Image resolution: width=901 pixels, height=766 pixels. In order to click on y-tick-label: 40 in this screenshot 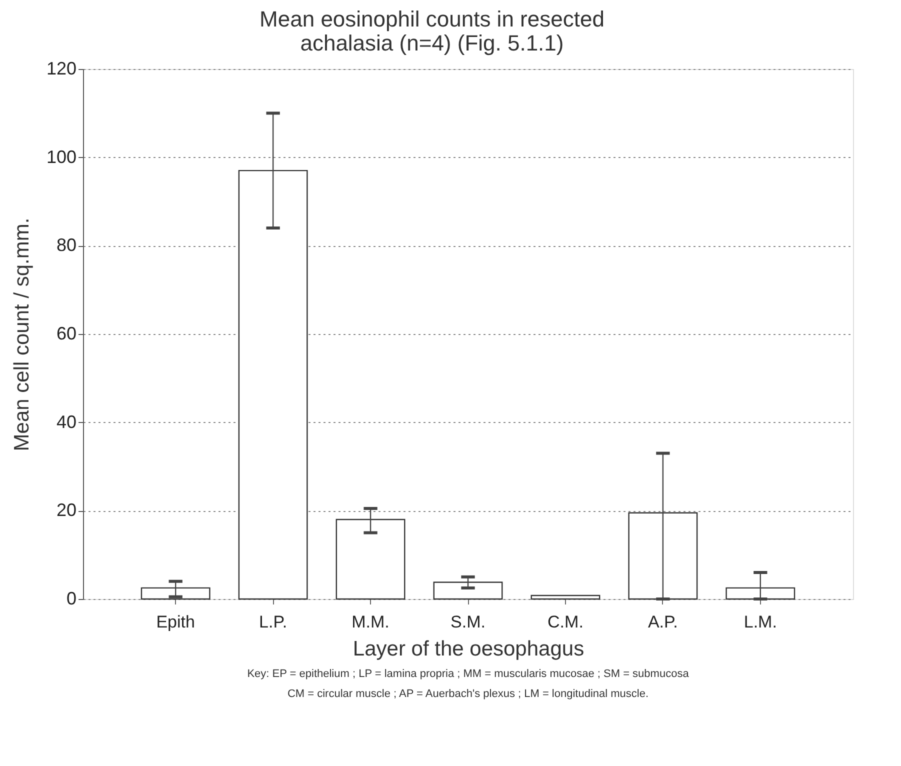, I will do `click(66, 422)`.